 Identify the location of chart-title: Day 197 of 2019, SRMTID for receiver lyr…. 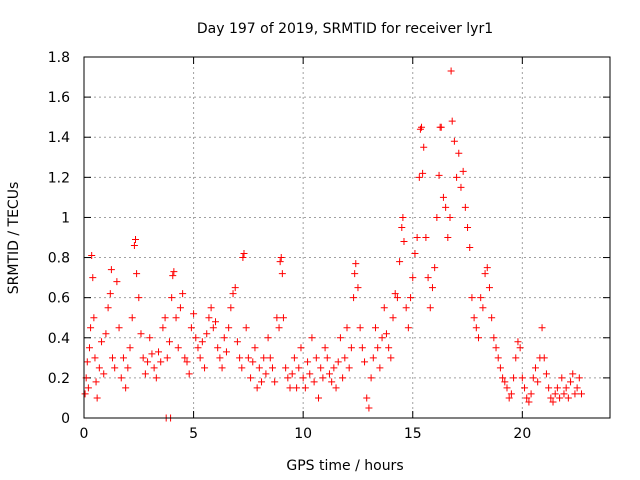
(345, 29).